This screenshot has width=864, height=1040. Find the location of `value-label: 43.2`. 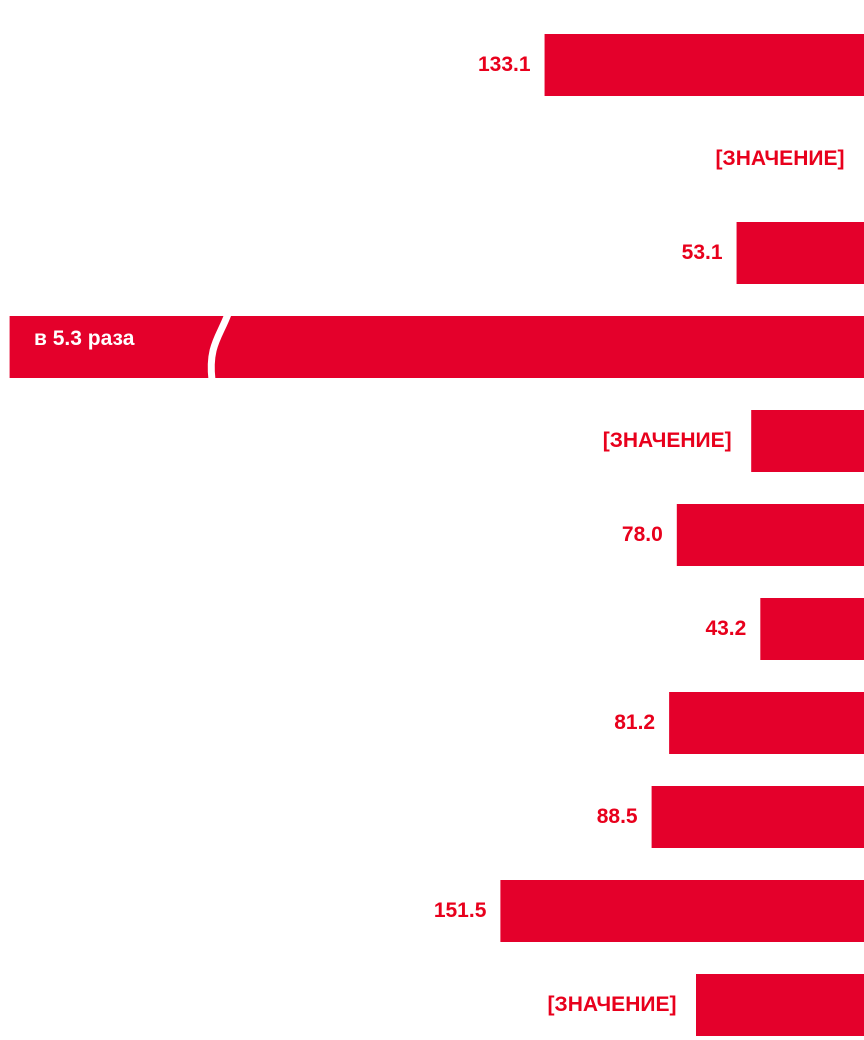

value-label: 43.2 is located at coordinates (726, 628).